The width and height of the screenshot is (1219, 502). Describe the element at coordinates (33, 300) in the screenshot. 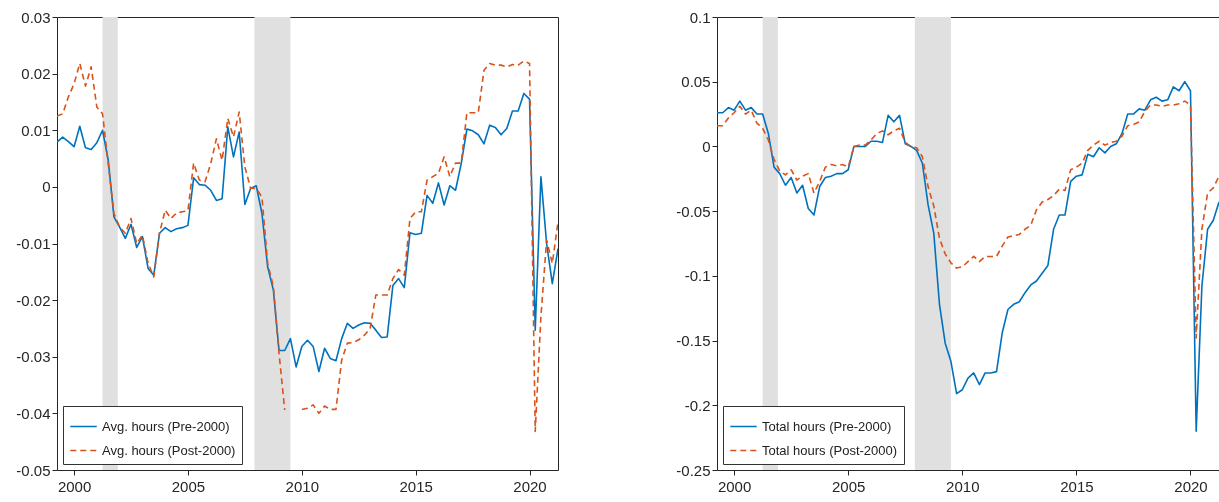

I see `y-tick-label: -0.02` at that location.